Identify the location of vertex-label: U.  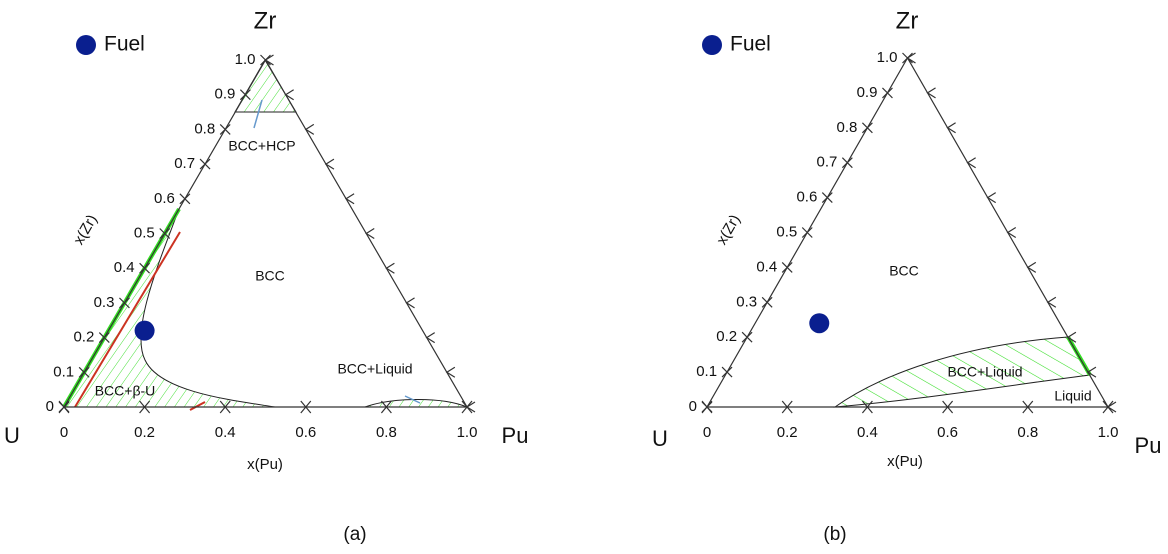
(12, 435).